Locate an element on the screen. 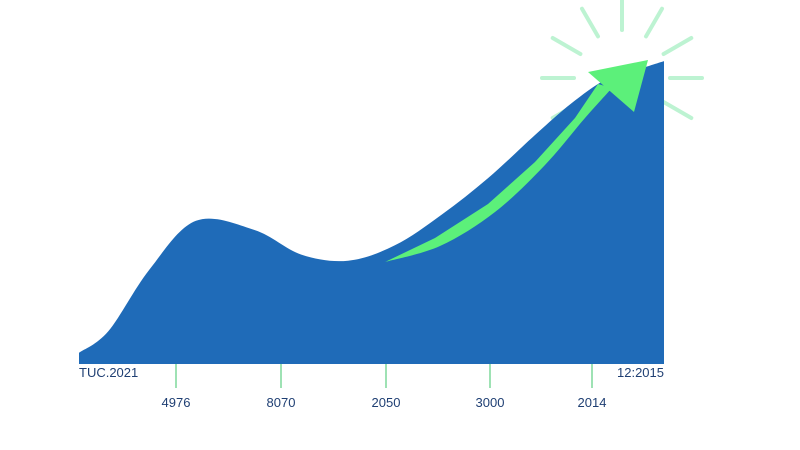 The image size is (800, 450). trend-arrow-head-icon is located at coordinates (618, 86).